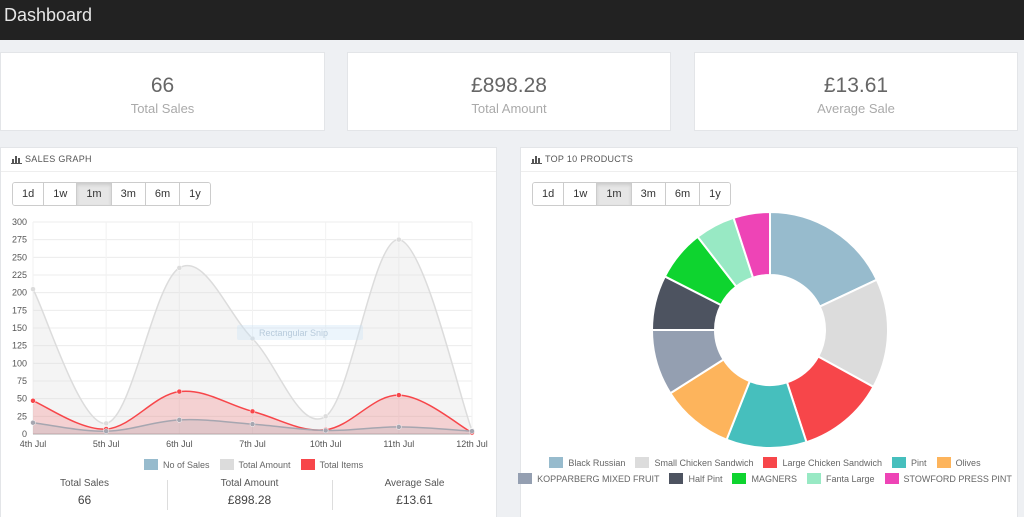 Image resolution: width=1024 pixels, height=517 pixels. I want to click on legend-label: Large Chicken Sandwich, so click(832, 462).